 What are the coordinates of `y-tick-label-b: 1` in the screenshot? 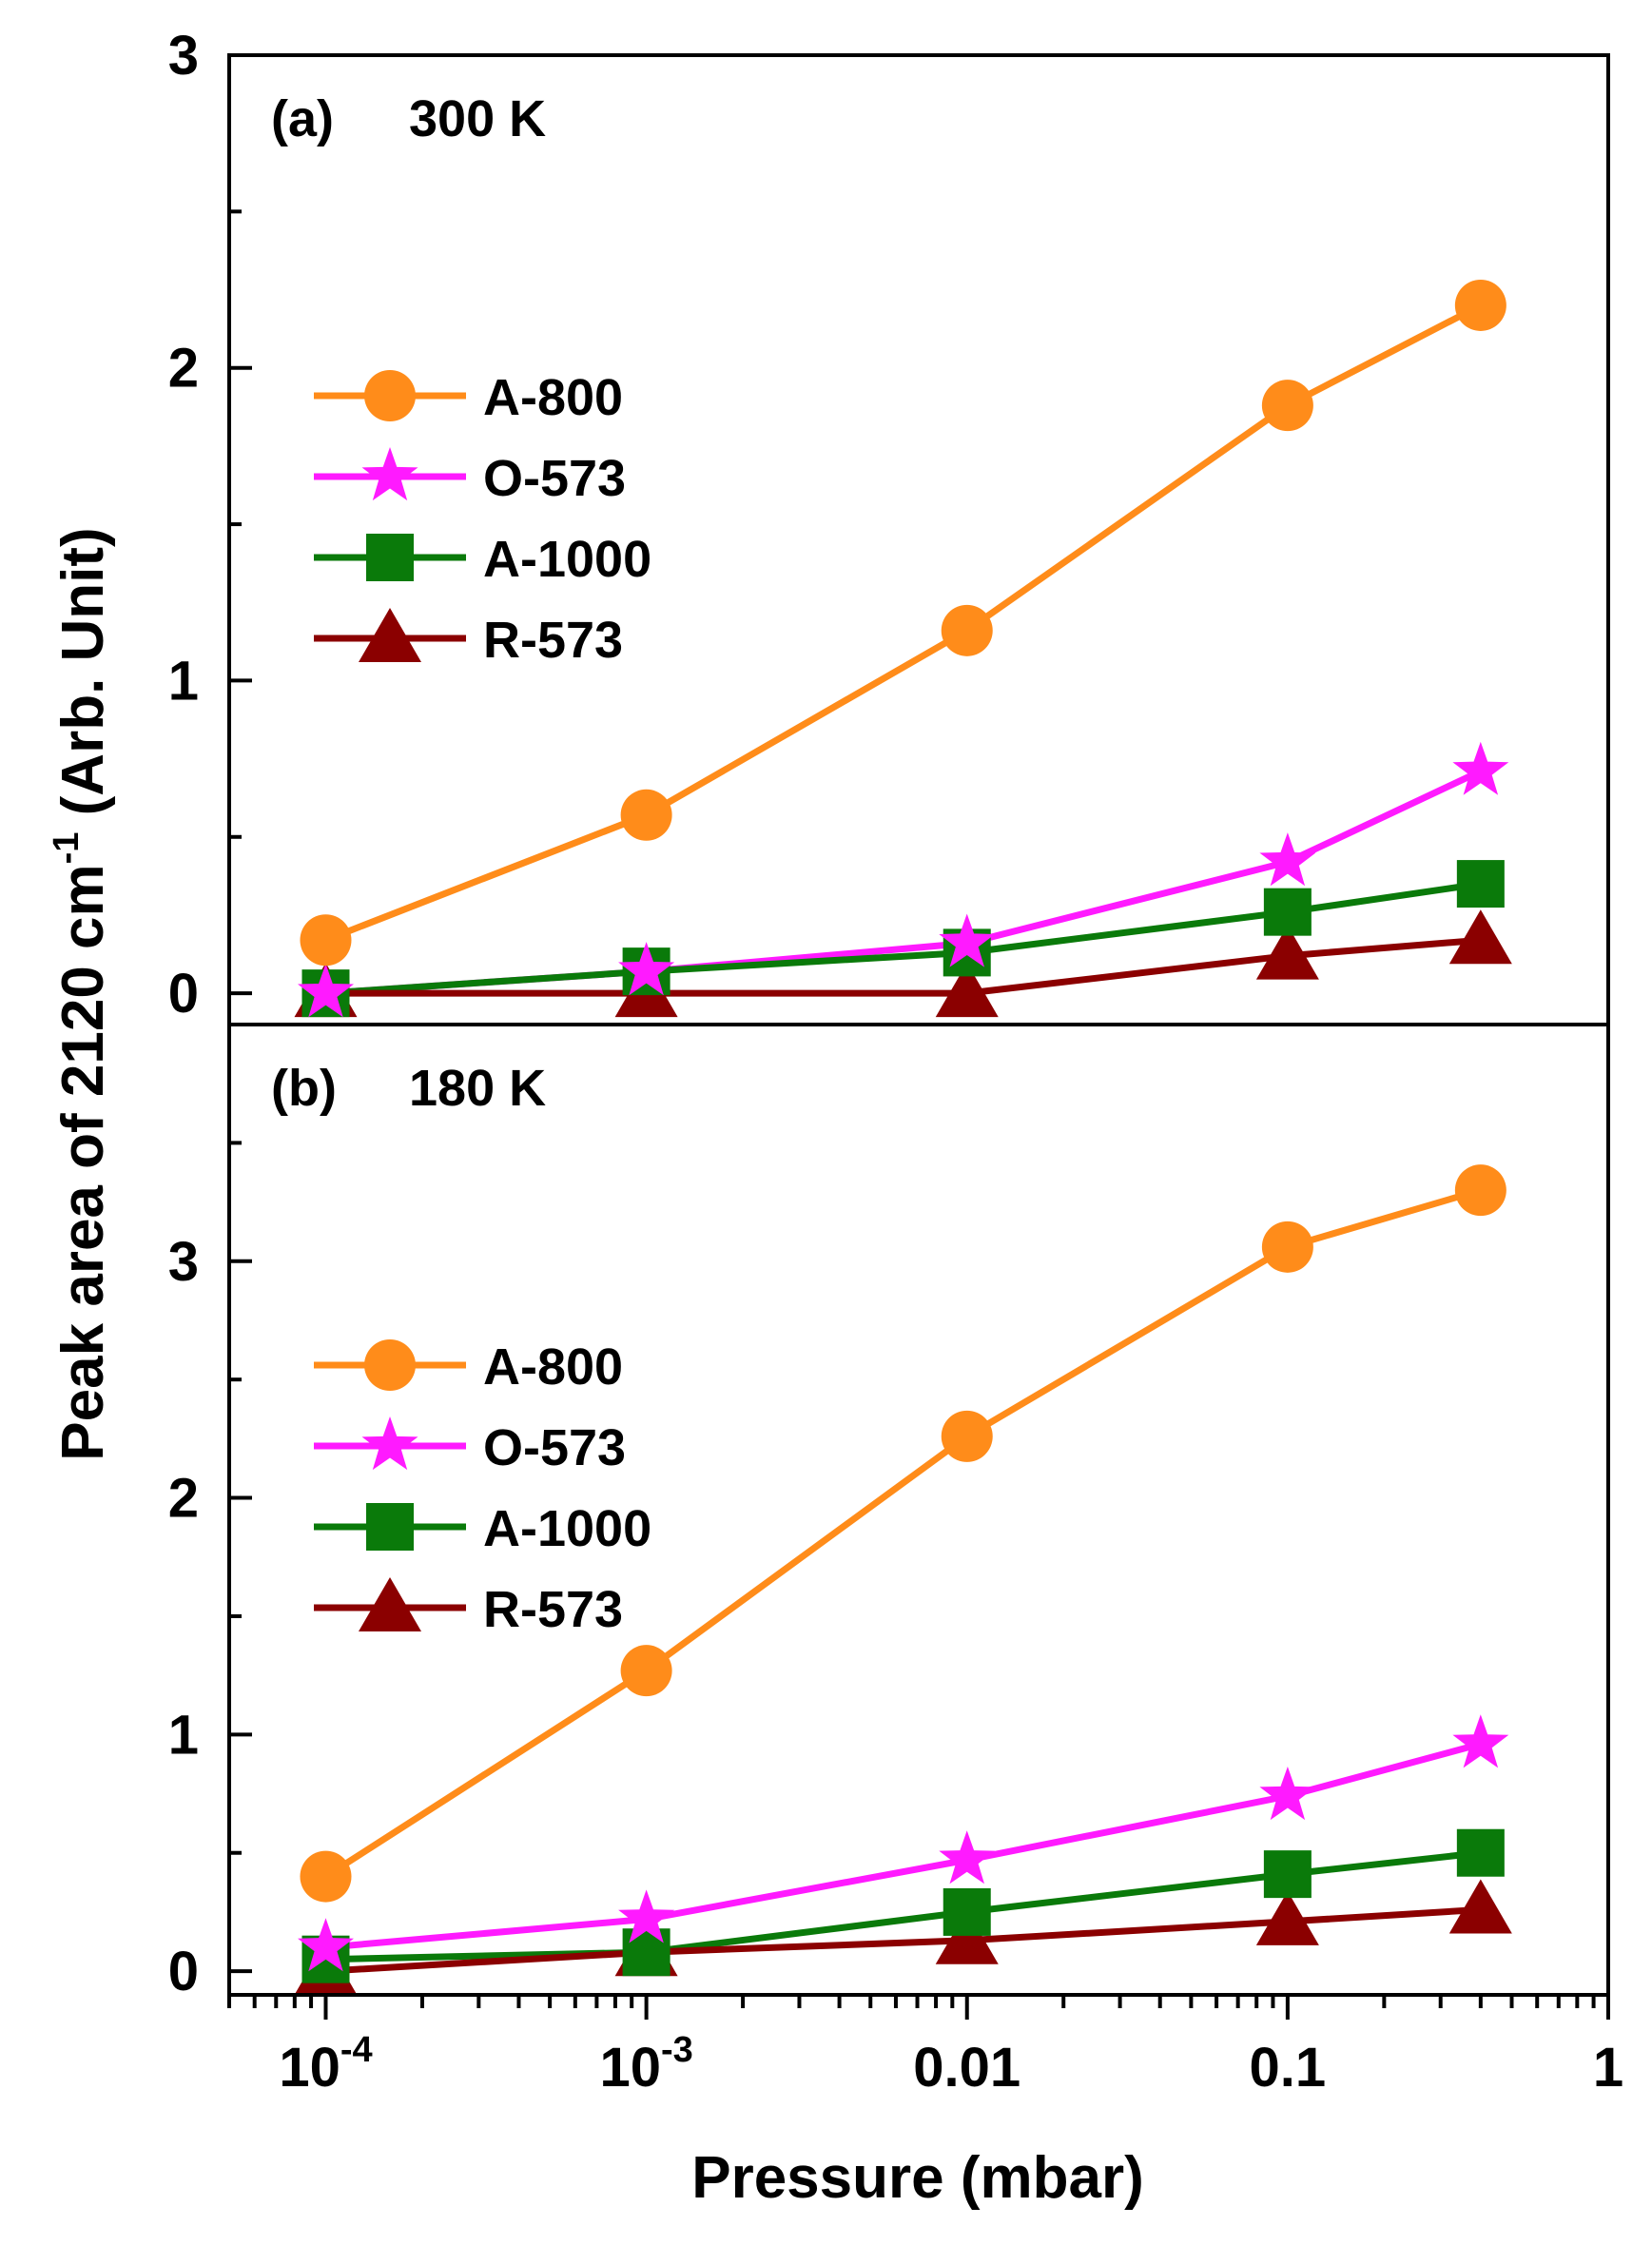 It's located at (183, 1735).